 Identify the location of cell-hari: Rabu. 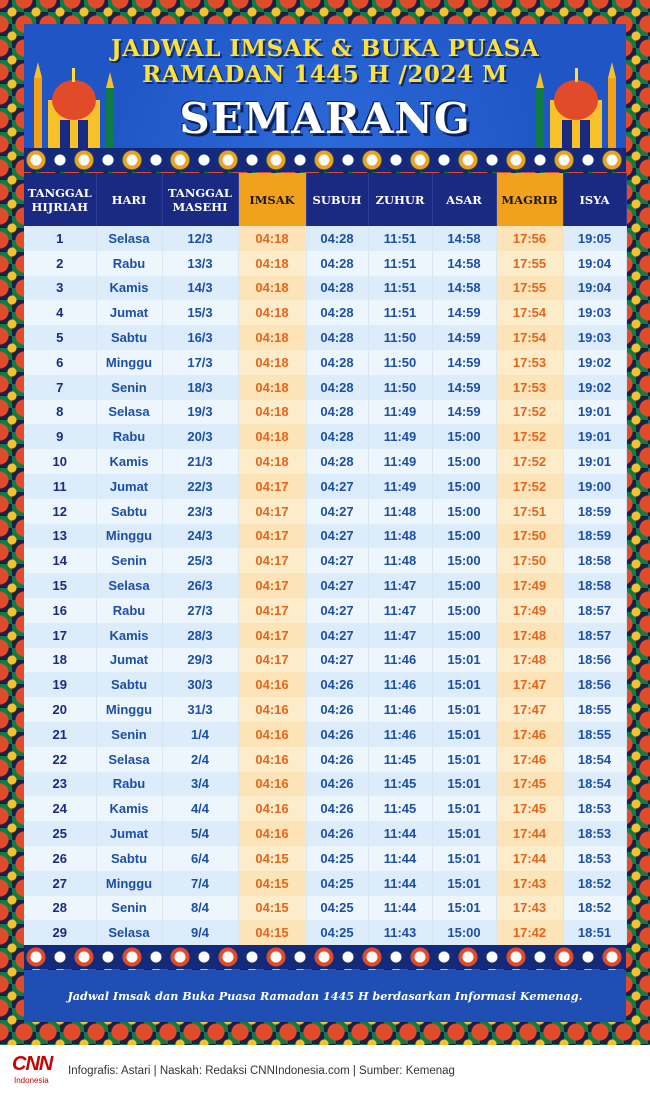
(129, 784).